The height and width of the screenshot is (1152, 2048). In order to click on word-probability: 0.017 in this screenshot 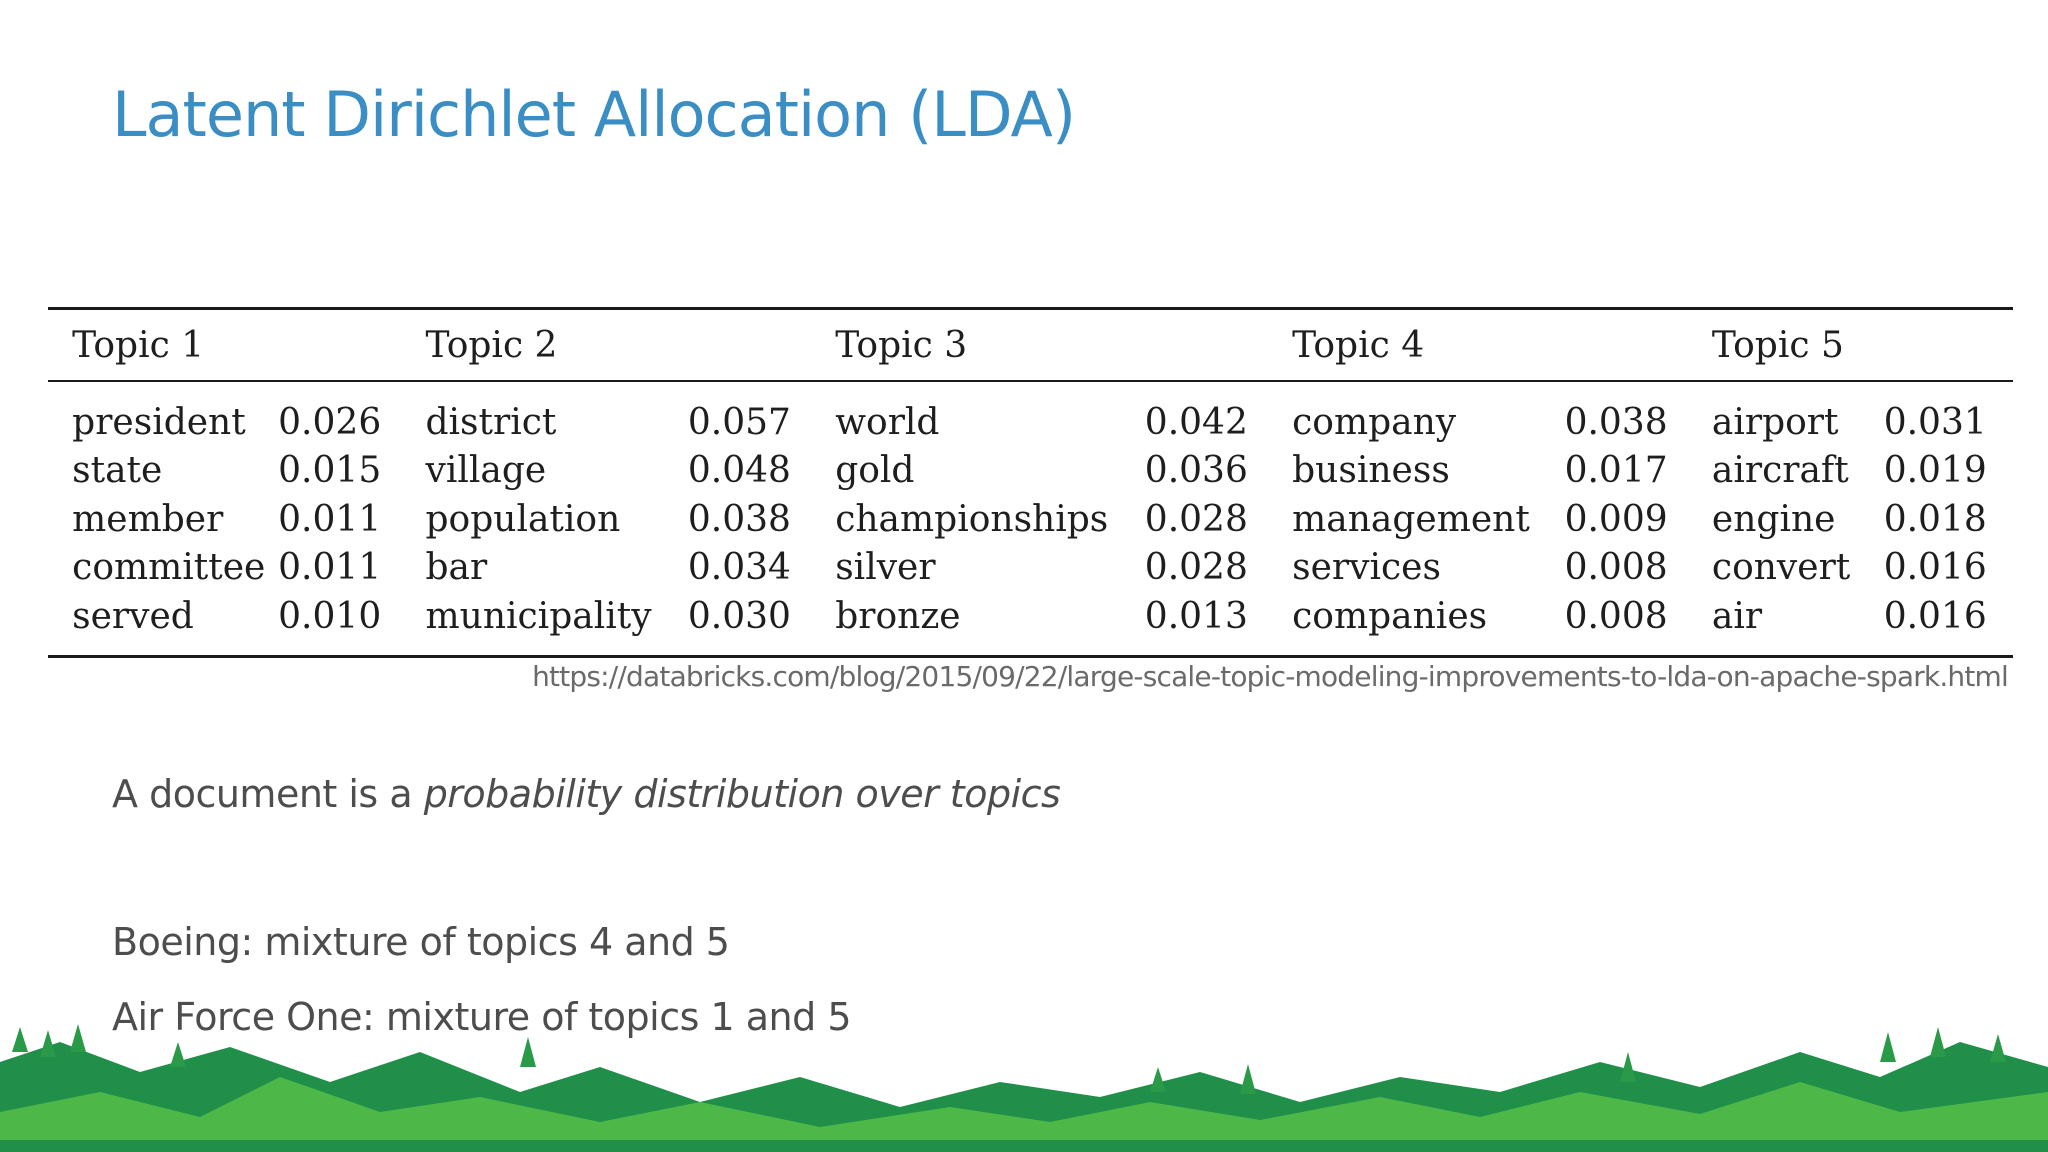, I will do `click(1616, 471)`.